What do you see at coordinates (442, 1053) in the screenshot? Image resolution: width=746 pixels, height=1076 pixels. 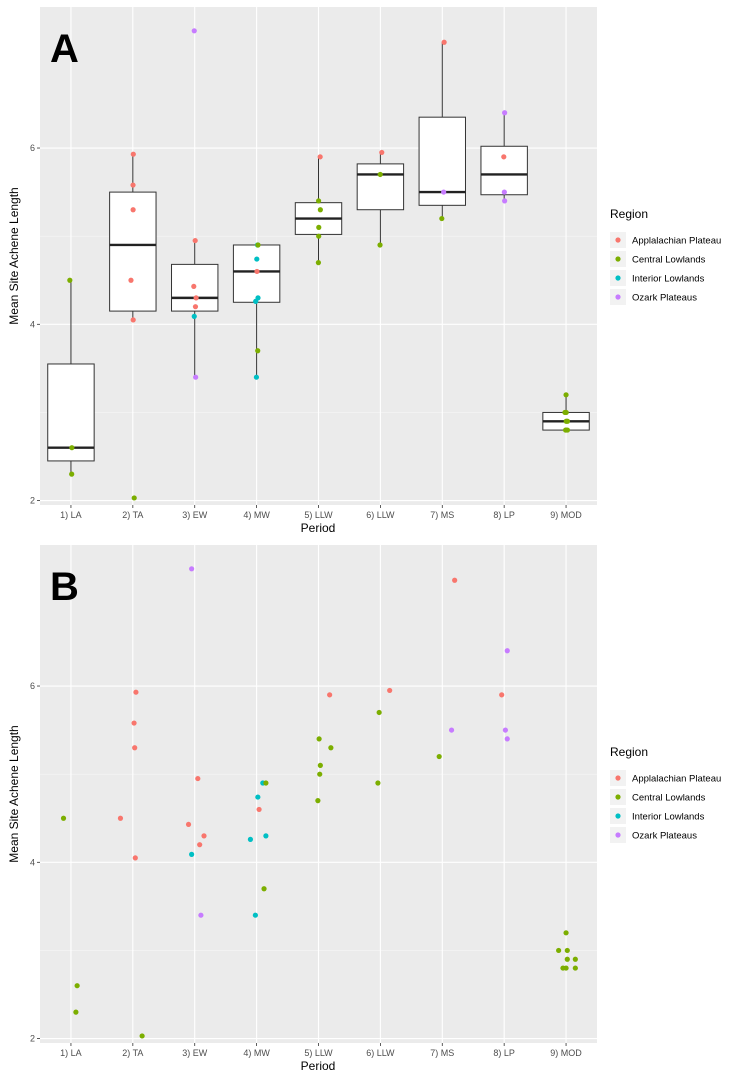 I see `x-tick-label: 7) MS` at bounding box center [442, 1053].